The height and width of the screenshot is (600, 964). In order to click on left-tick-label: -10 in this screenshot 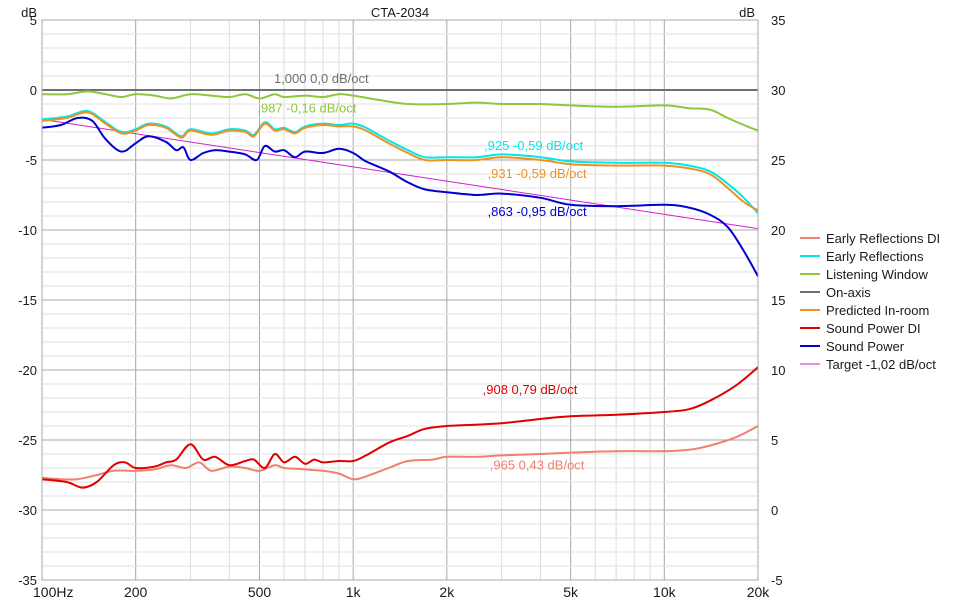, I will do `click(27, 230)`.